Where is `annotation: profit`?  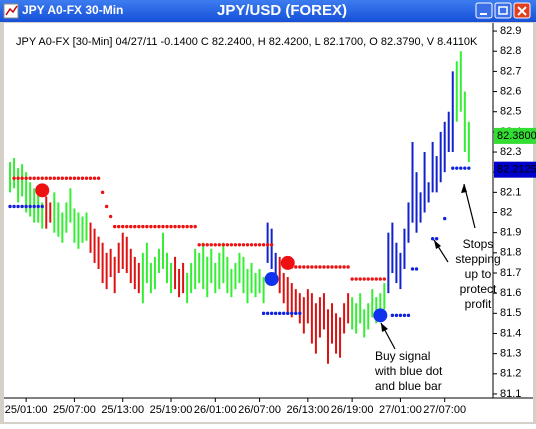
annotation: profit is located at coordinates (478, 304).